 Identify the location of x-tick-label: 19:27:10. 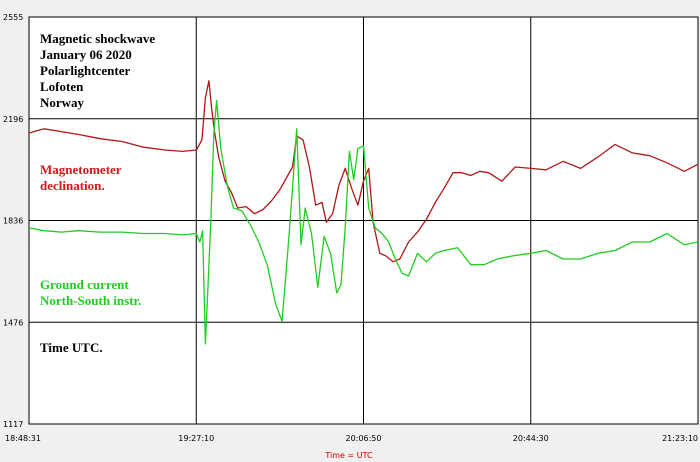
(196, 438).